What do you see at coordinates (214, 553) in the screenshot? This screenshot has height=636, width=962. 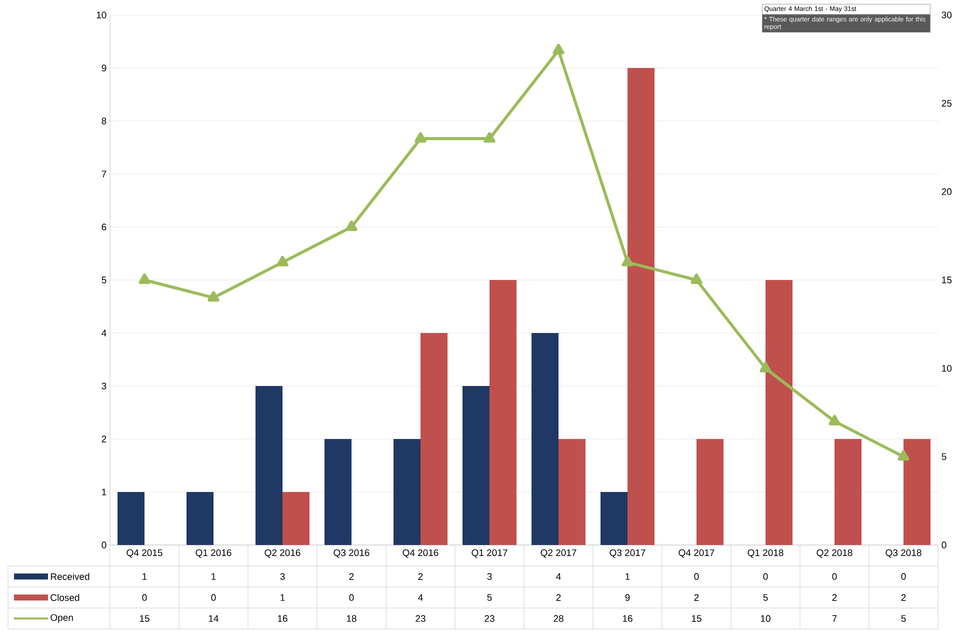 I see `x-tick-label: Q1 2016` at bounding box center [214, 553].